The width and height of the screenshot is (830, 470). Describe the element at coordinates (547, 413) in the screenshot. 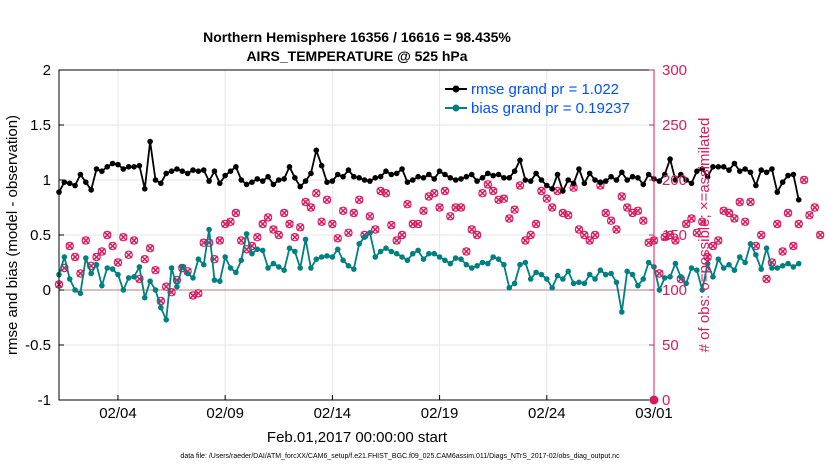

I see `x-tick-label: 02/24` at that location.